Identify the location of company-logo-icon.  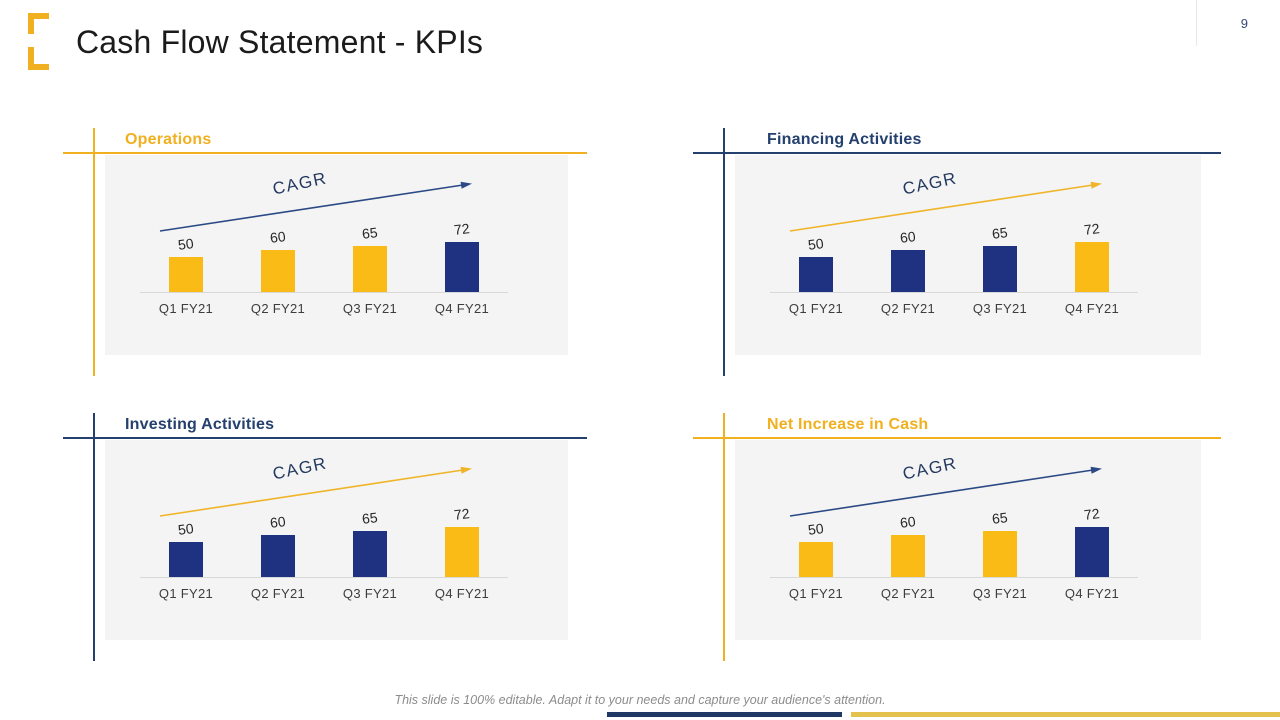
(39, 42).